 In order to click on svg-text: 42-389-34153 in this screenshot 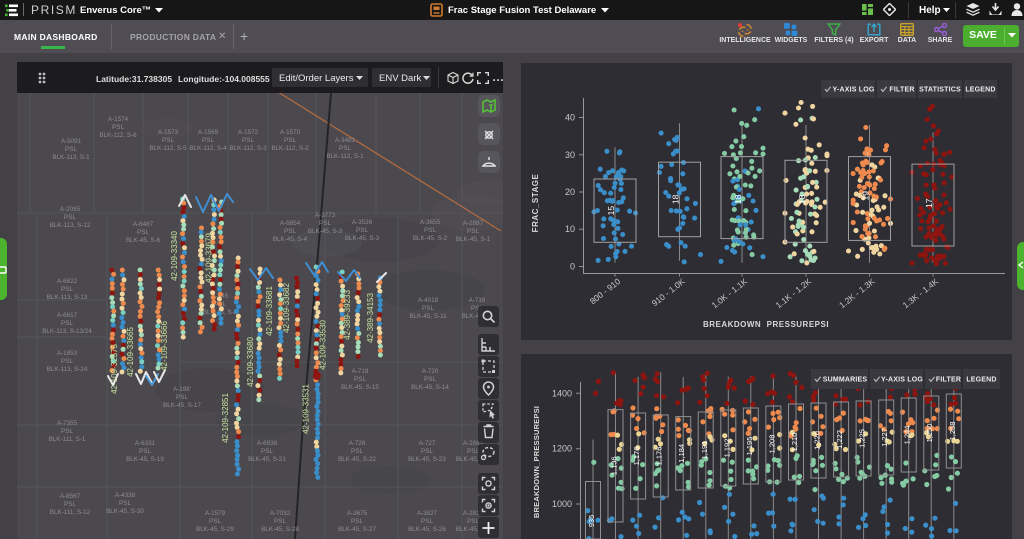, I will do `click(370, 318)`.